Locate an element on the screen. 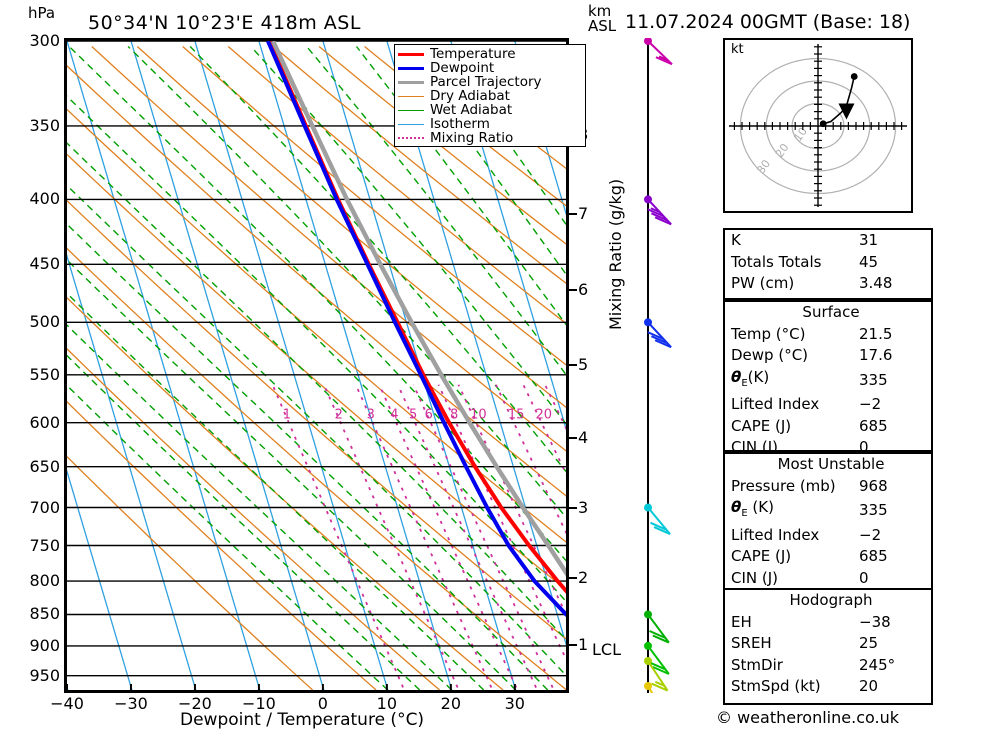  temperature-tick-label: −30 is located at coordinates (131, 703).